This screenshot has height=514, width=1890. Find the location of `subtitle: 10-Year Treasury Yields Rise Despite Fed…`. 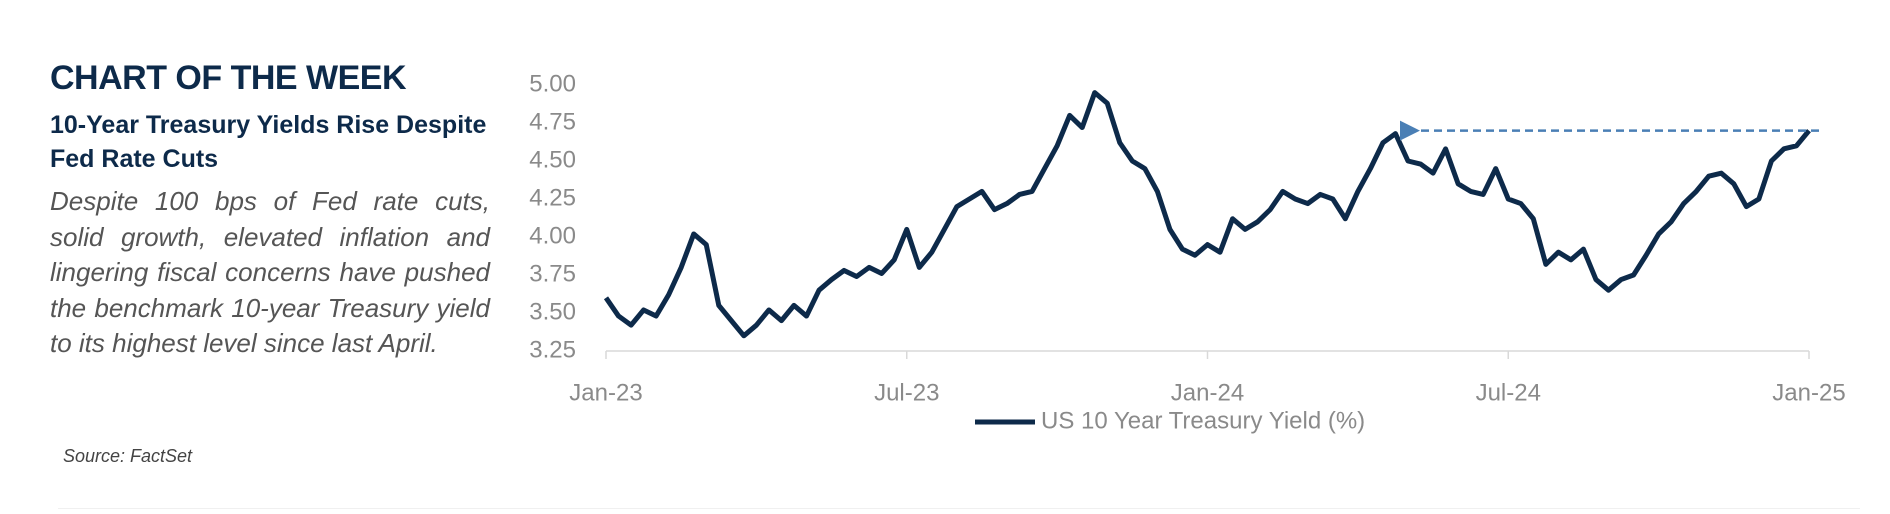

subtitle: 10-Year Treasury Yields Rise Despite Fed… is located at coordinates (268, 142).